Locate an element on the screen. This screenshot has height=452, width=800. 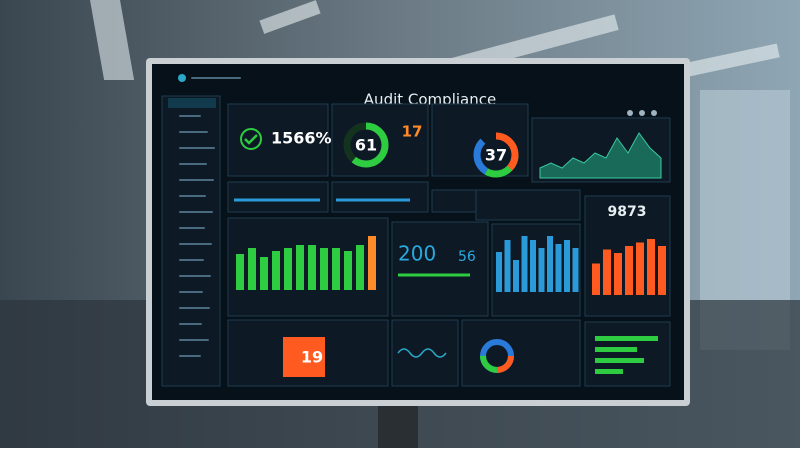
risk-score: 9873 is located at coordinates (627, 212).